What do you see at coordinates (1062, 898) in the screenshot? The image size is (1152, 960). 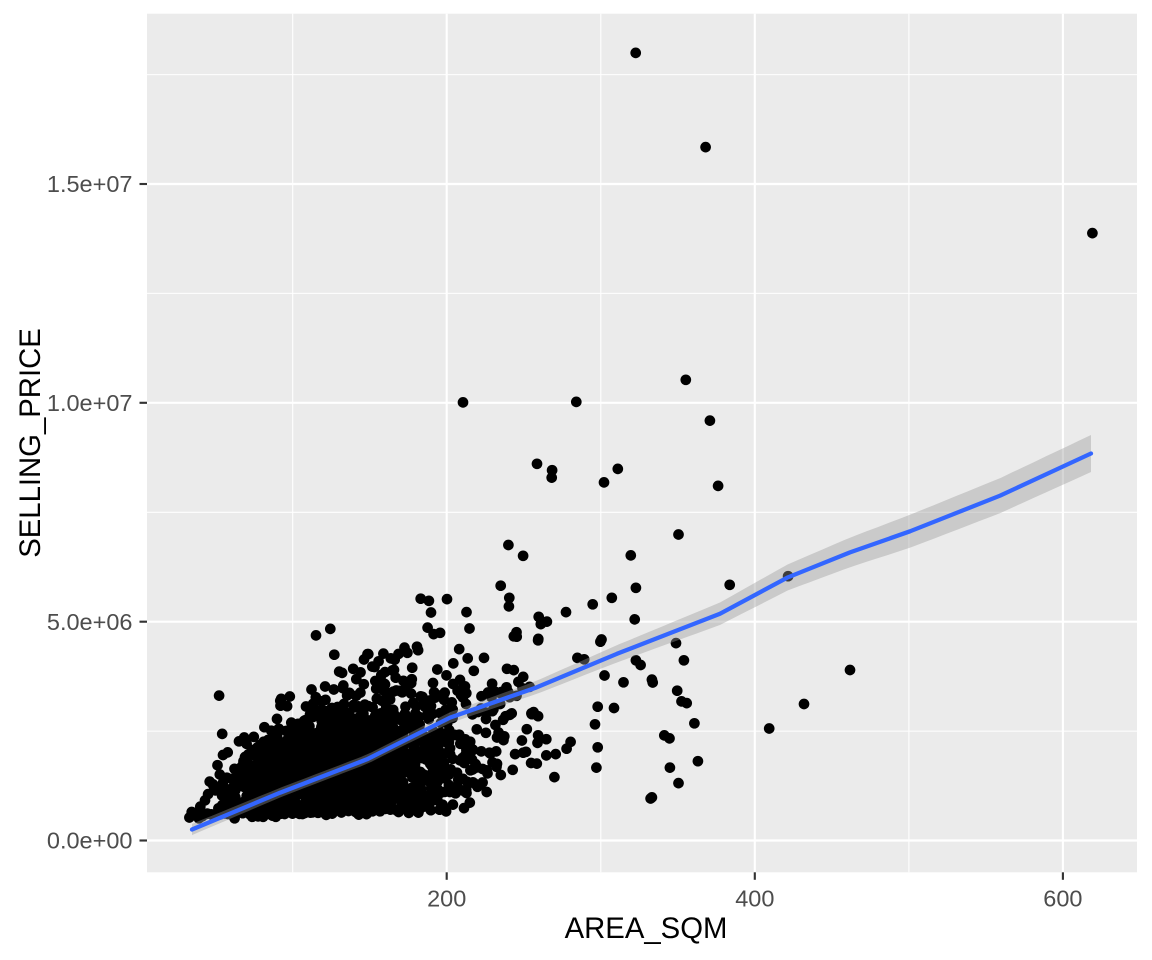 I see `svg-text: 600` at bounding box center [1062, 898].